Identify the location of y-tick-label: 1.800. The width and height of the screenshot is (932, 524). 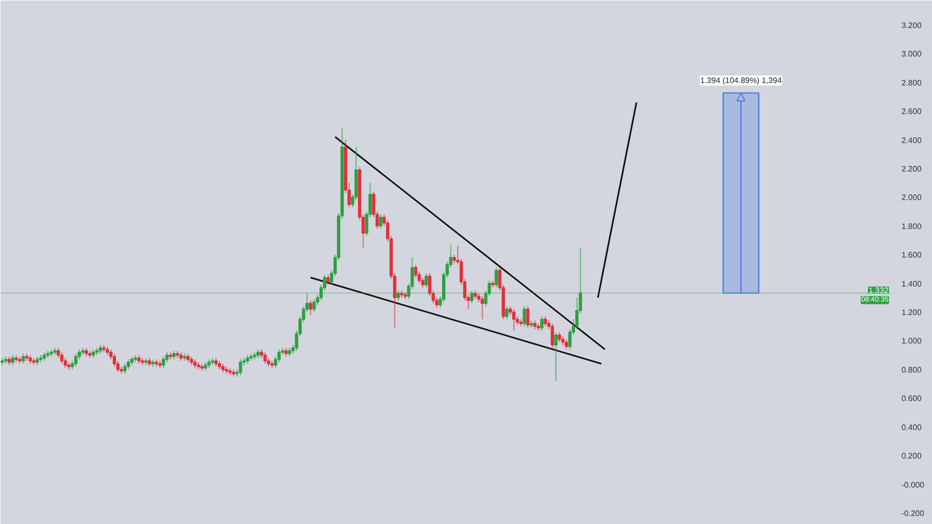
(912, 226).